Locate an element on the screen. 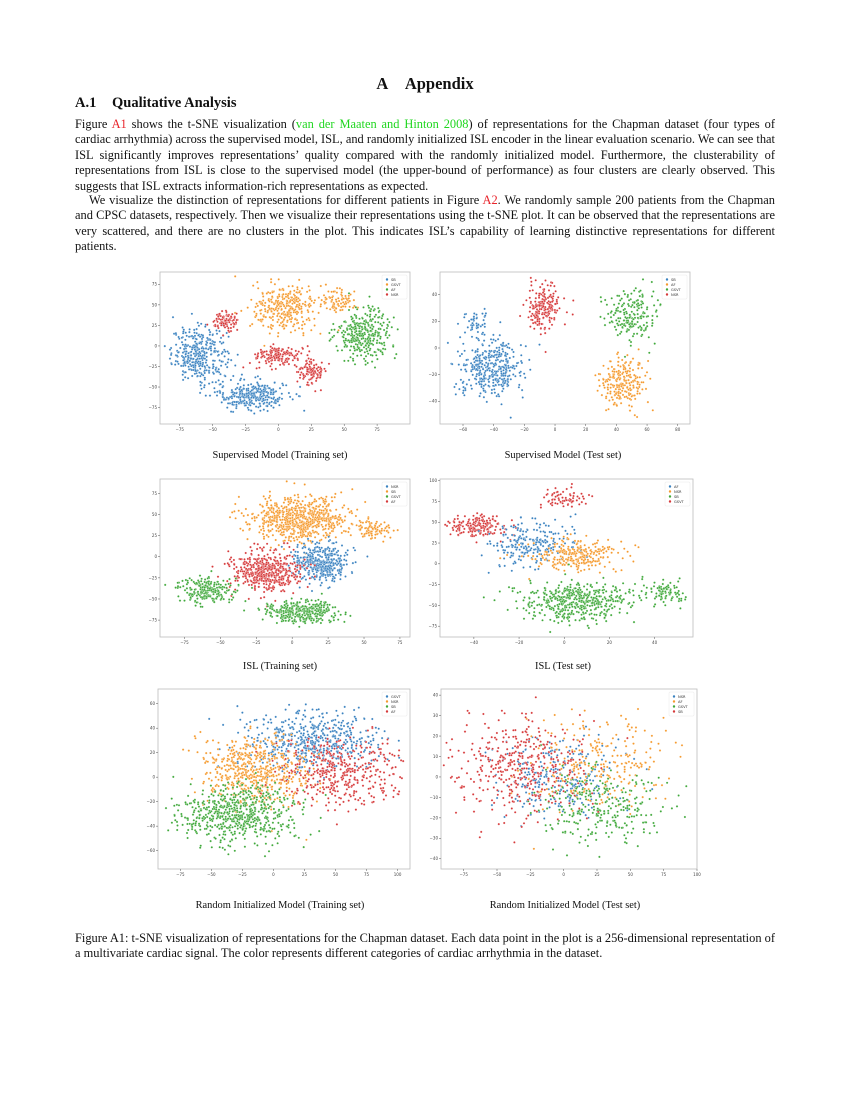 Image resolution: width=850 pixels, height=1100 pixels. panel-caption: Random Initialized Model (Test set) is located at coordinates (565, 905).